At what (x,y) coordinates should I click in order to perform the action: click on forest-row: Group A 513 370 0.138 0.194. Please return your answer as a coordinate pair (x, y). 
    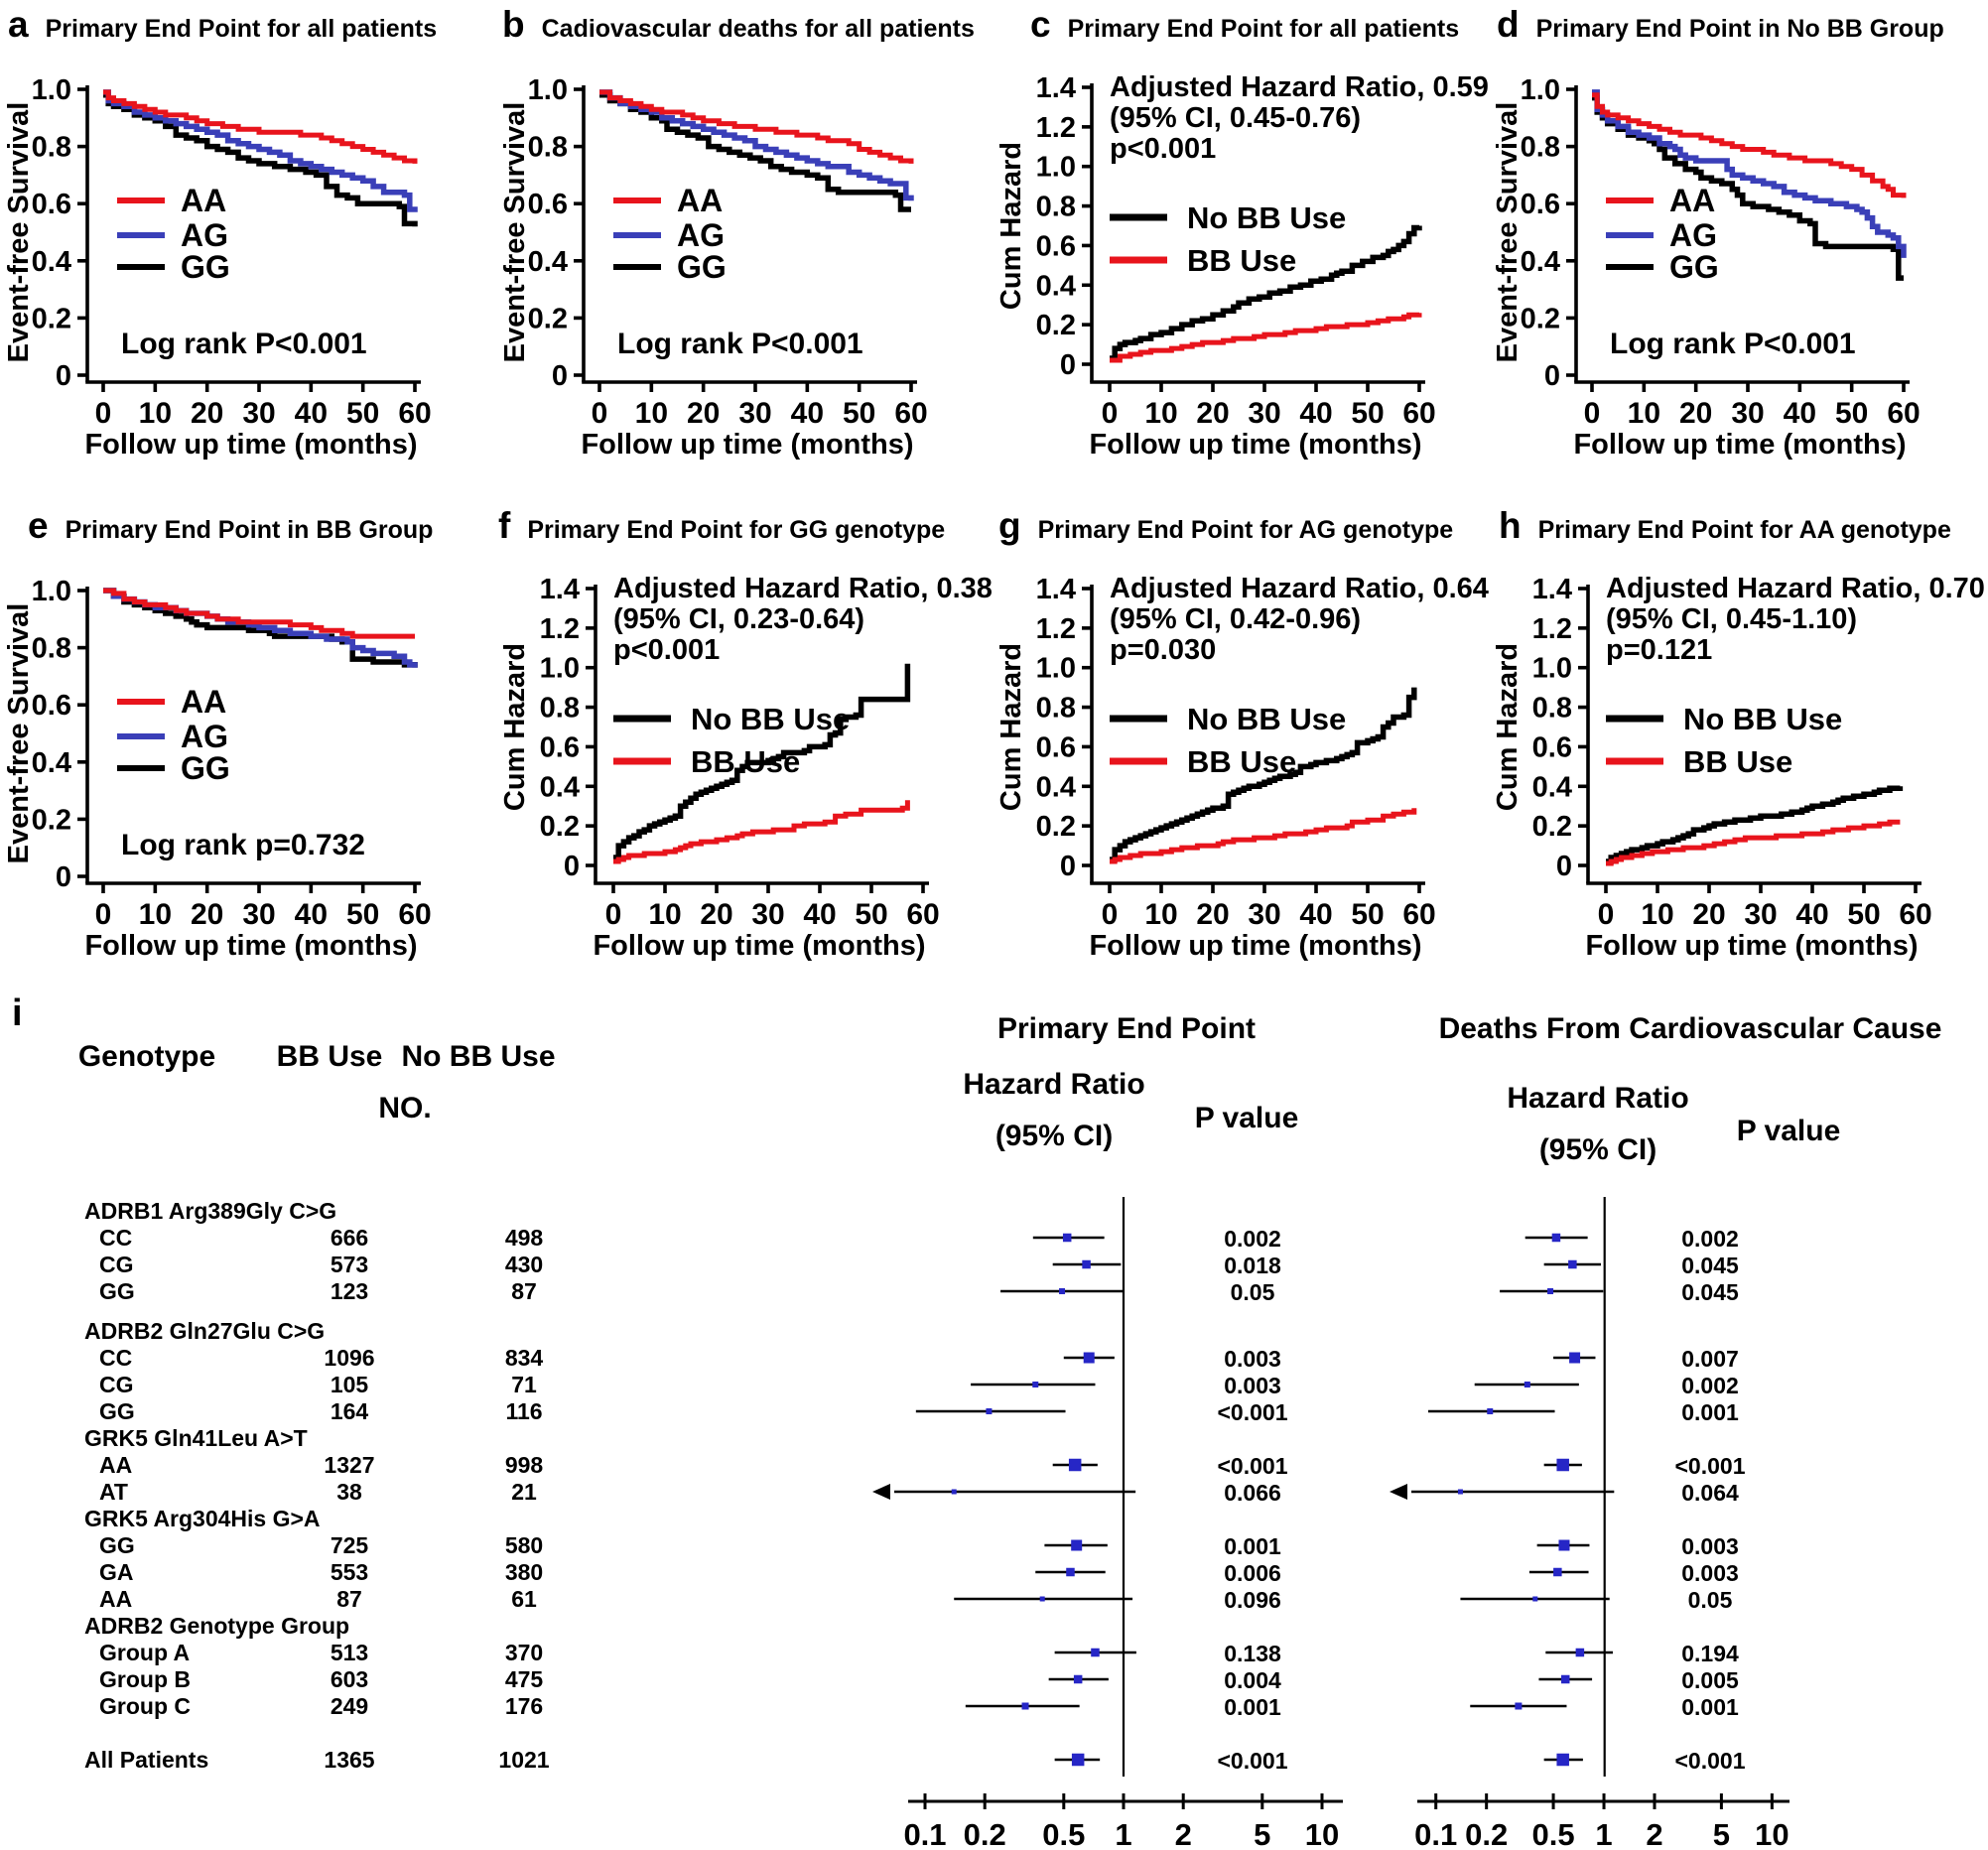
    Looking at the image, I should click on (919, 1653).